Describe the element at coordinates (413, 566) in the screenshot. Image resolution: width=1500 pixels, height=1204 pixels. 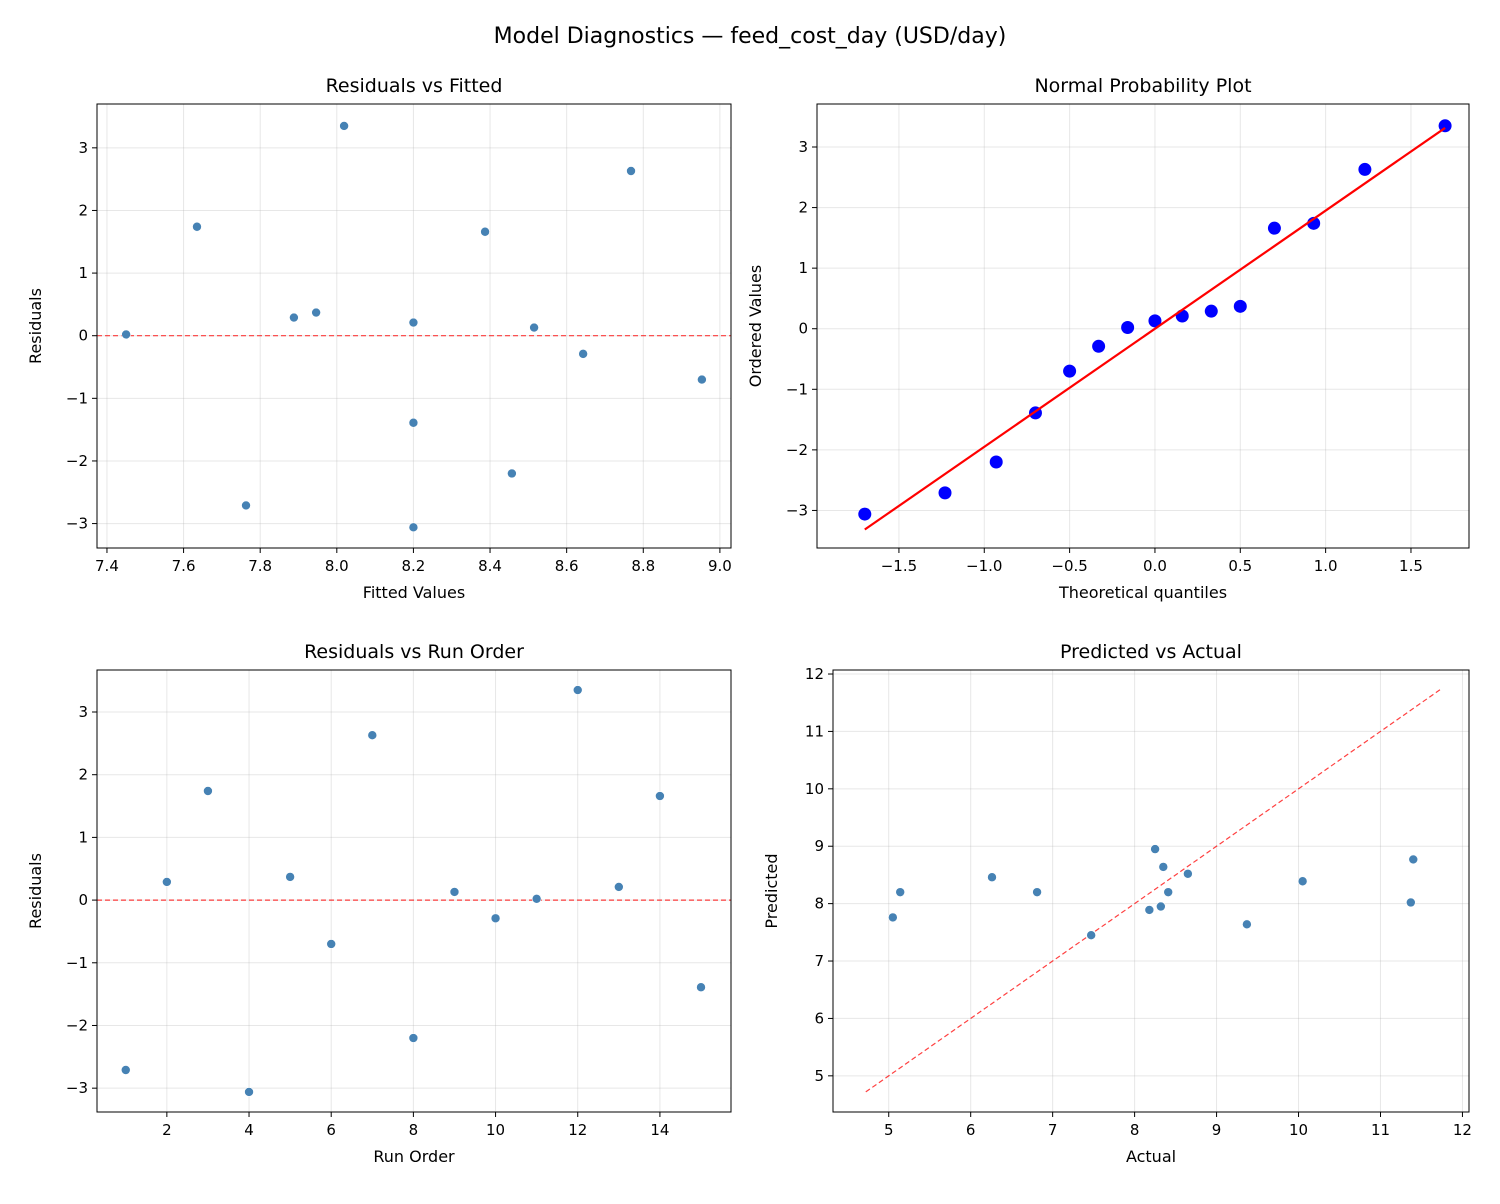
I see `x-tick-label: 8.2` at that location.